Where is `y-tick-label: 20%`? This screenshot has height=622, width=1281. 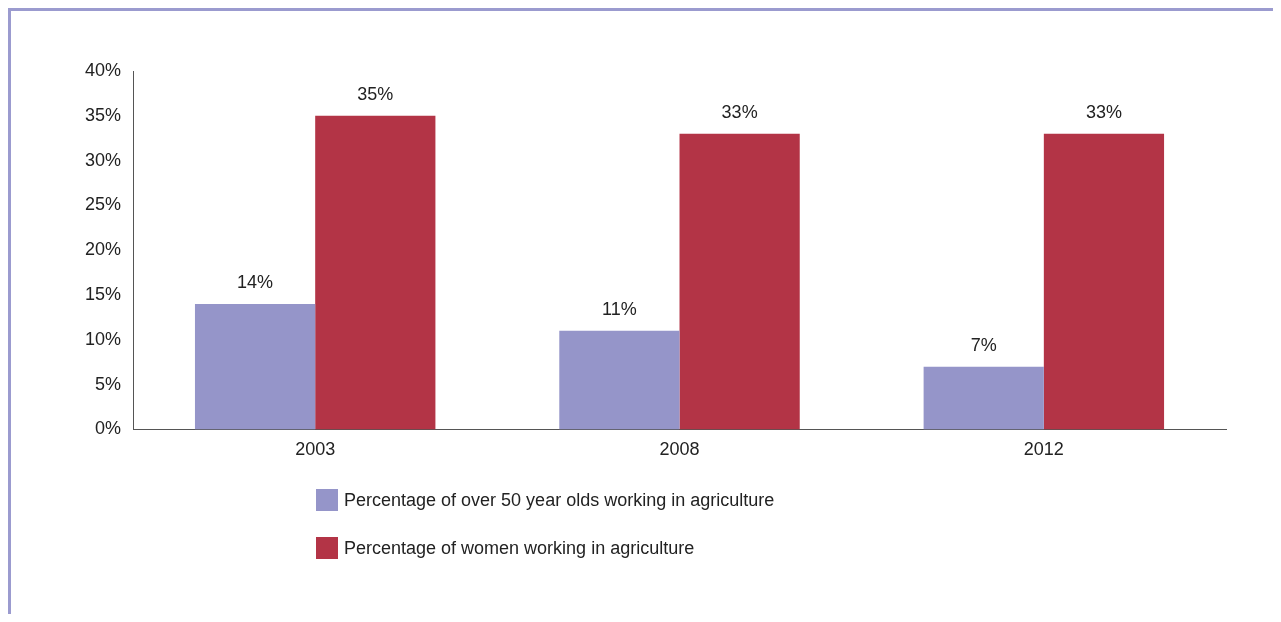
y-tick-label: 20% is located at coordinates (103, 249).